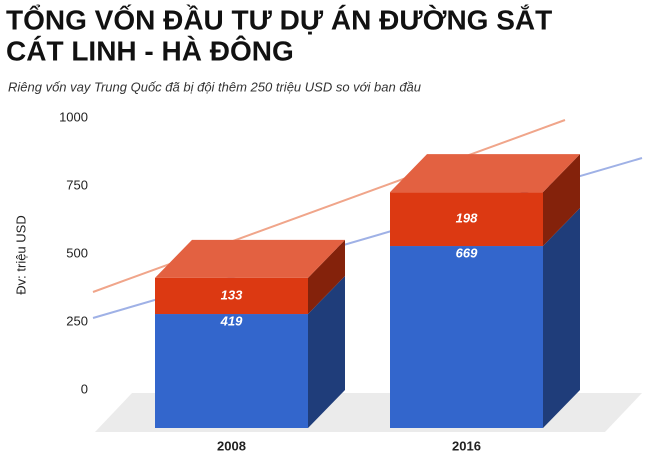 The height and width of the screenshot is (463, 660). Describe the element at coordinates (73, 116) in the screenshot. I see `y-tick-label: 1000` at that location.